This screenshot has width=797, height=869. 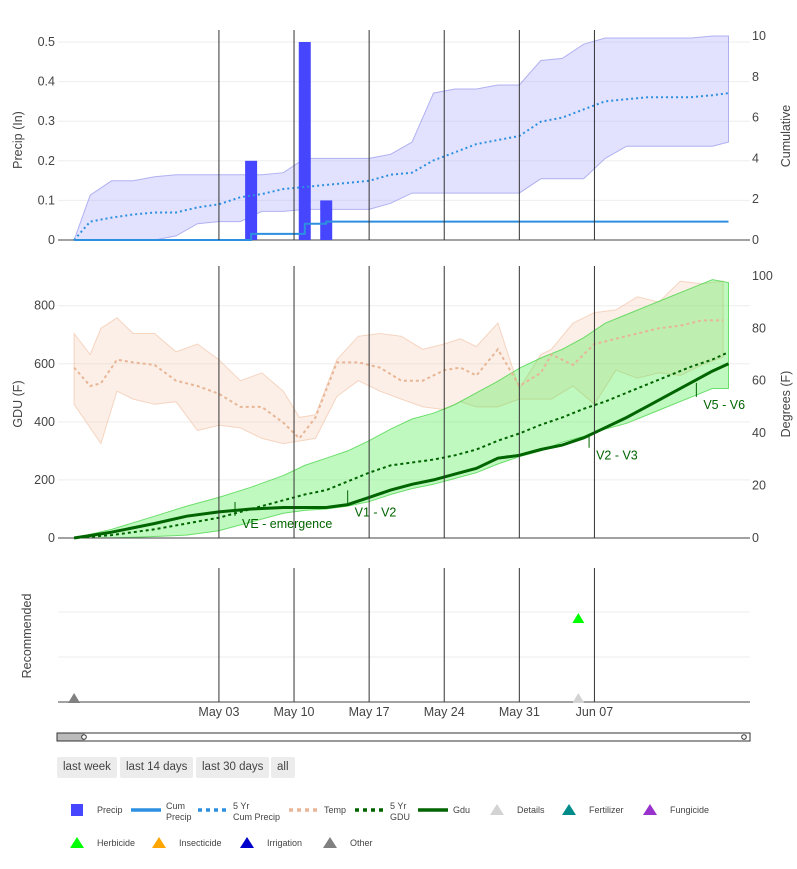 What do you see at coordinates (247, 842) in the screenshot?
I see `legend-irrigation-swatch` at bounding box center [247, 842].